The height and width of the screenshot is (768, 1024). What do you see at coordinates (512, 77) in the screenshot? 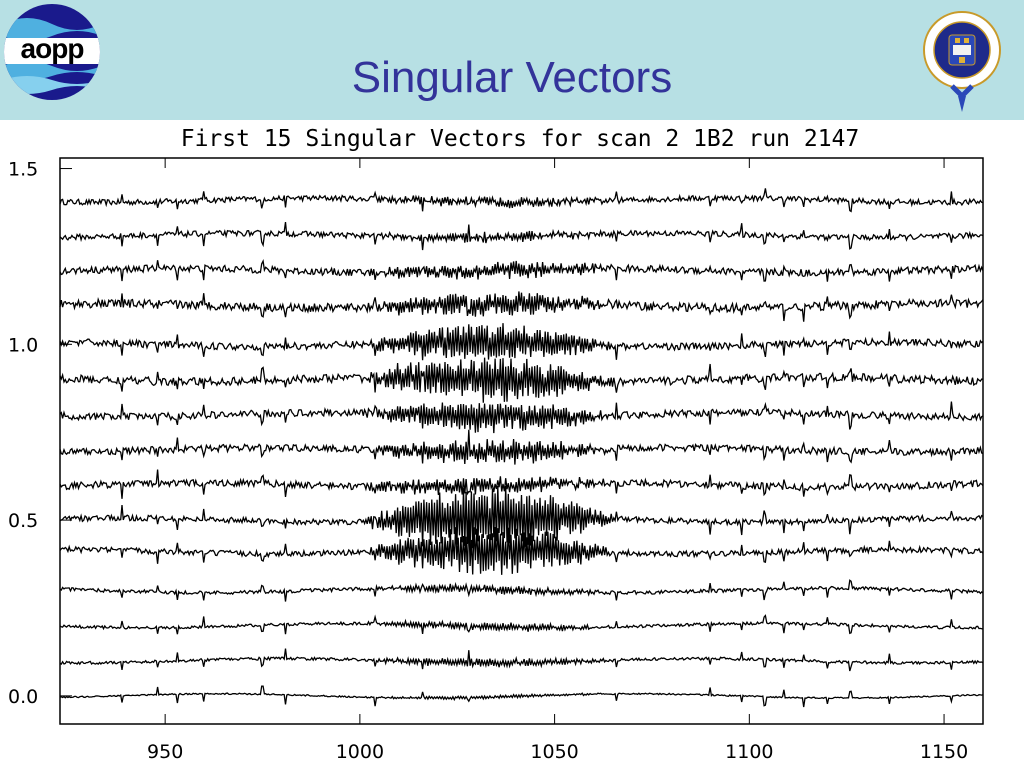
I see `slide-title: Singular Vectors` at bounding box center [512, 77].